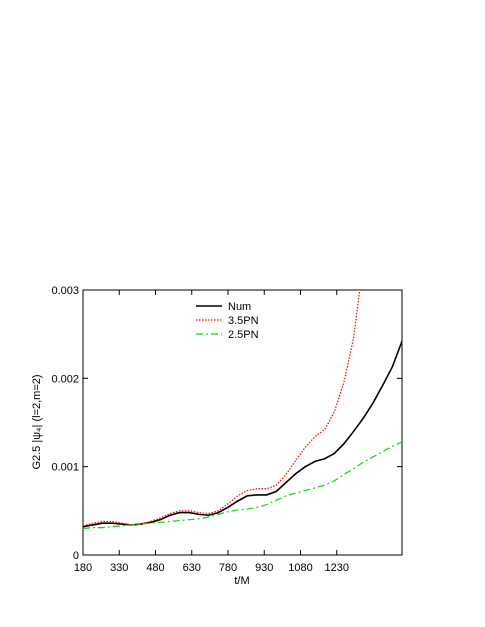 Image resolution: width=485 pixels, height=627 pixels. I want to click on x-tick-label: 330, so click(119, 568).